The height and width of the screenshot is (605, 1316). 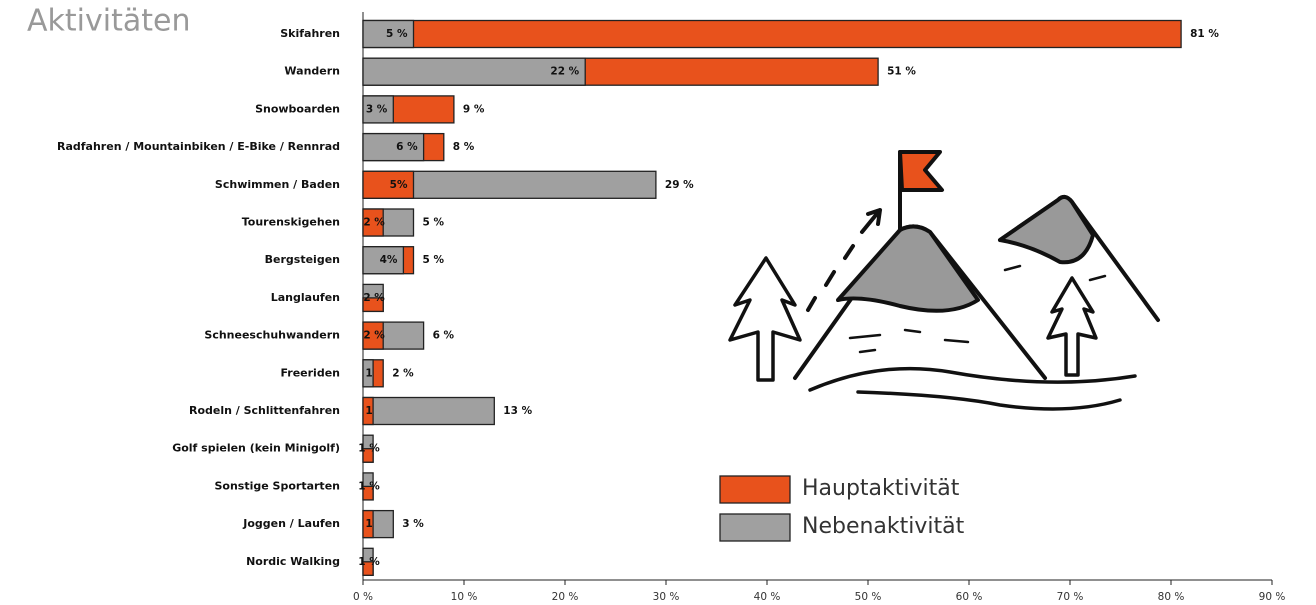 What do you see at coordinates (944, 280) in the screenshot?
I see `illustration` at bounding box center [944, 280].